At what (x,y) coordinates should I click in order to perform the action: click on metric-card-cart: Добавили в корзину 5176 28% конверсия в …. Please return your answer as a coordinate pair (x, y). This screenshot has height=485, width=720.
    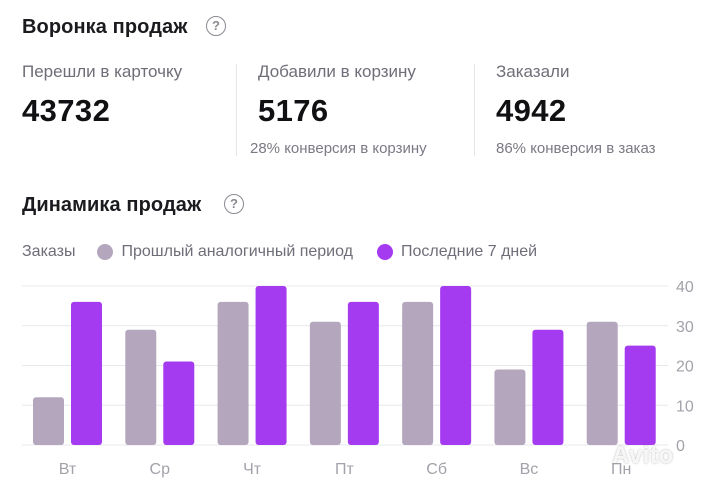
    Looking at the image, I should click on (338, 109).